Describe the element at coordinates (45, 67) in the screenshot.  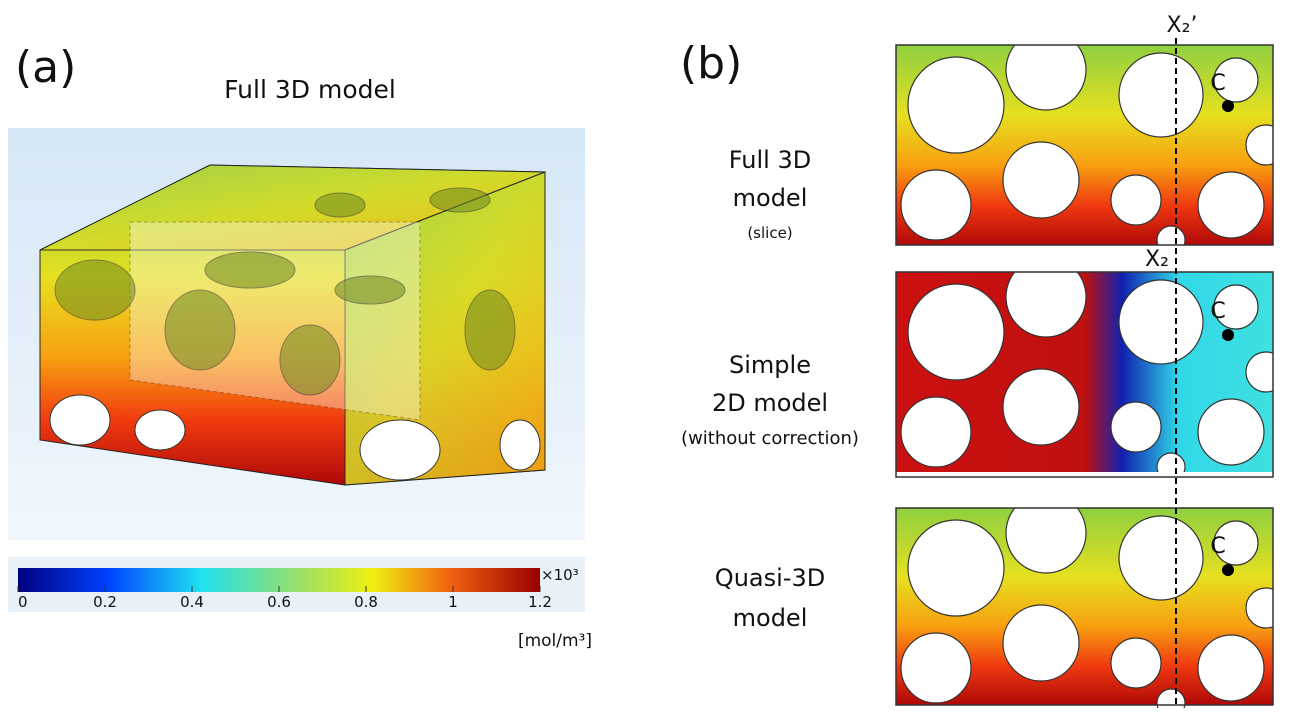
I see `panel-label: (a)` at that location.